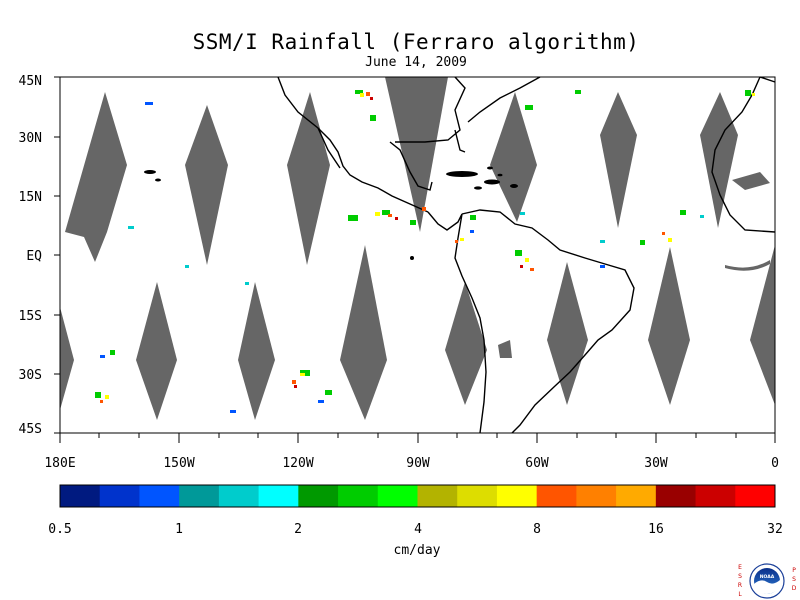 Image resolution: width=800 pixels, height=600 pixels. Describe the element at coordinates (775, 463) in the screenshot. I see `lon-label-0: 0` at that location.